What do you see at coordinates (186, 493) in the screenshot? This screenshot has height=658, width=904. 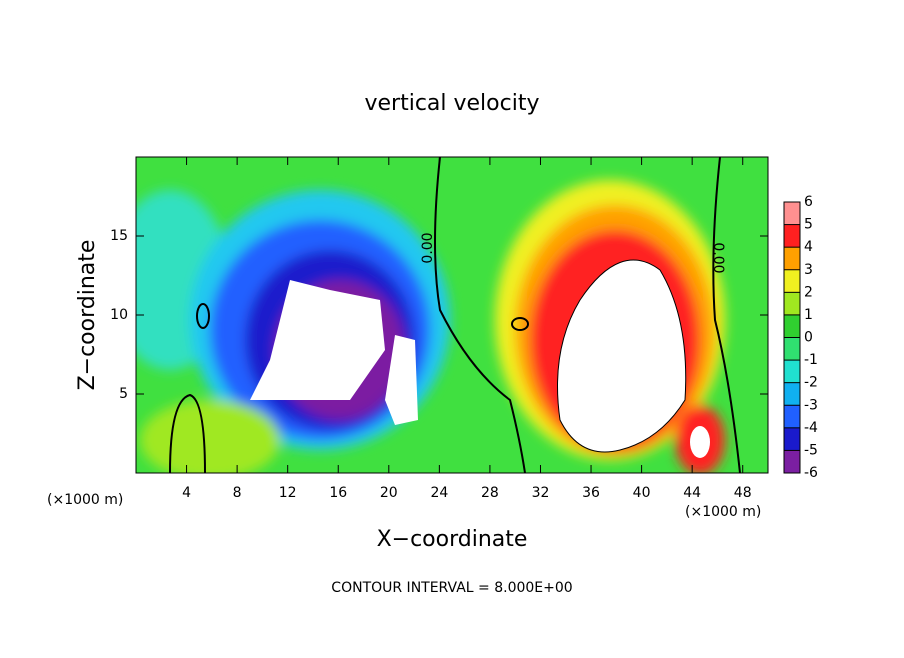 I see `x-tick-label: 4` at bounding box center [186, 493].